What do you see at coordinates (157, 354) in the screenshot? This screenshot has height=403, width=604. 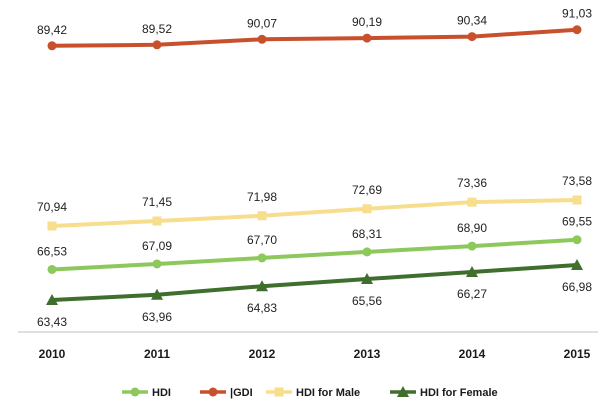 I see `x-tick-label: 2011` at bounding box center [157, 354].